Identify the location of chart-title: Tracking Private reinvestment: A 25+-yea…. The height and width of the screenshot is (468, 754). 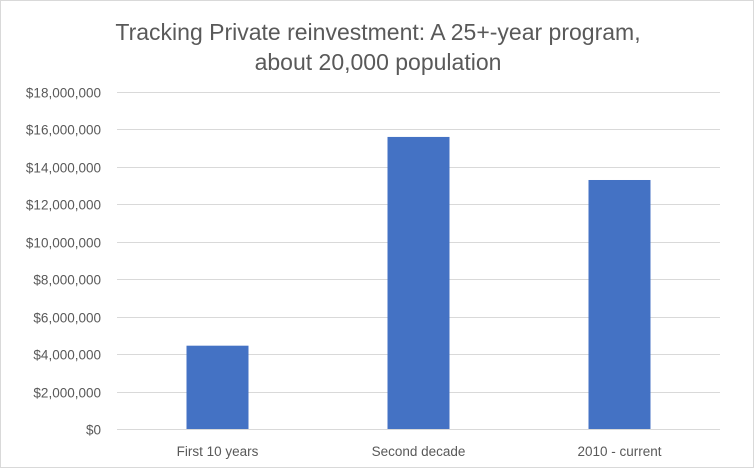
(377, 47).